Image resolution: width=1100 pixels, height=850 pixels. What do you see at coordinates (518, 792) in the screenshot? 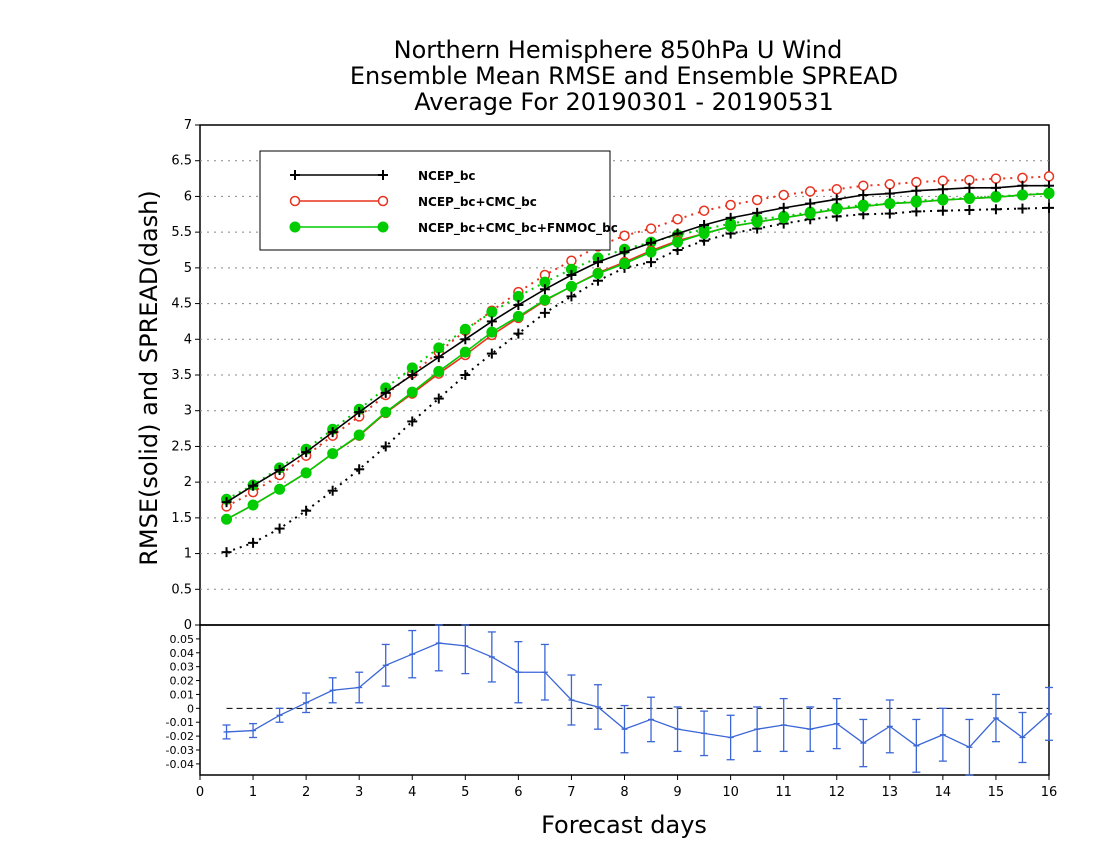
I see `x-tick-label: 6` at bounding box center [518, 792].